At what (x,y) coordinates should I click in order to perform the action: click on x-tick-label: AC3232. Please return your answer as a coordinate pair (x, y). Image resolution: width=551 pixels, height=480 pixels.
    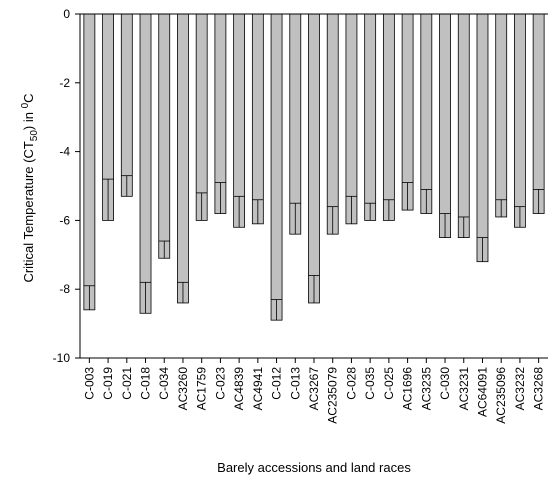
    Looking at the image, I should click on (520, 389).